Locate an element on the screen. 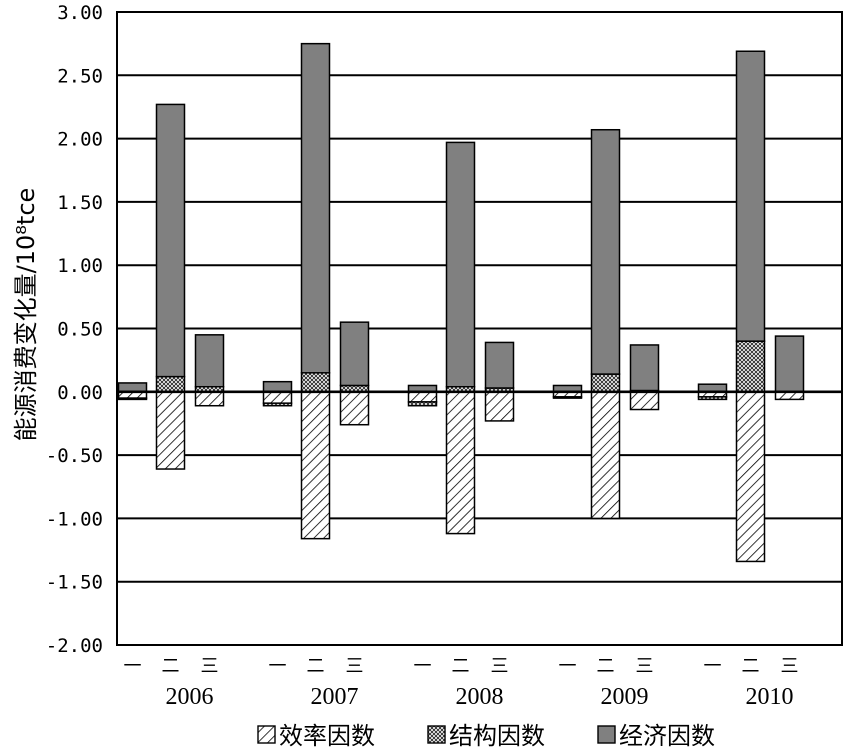  legend-swatch-structure is located at coordinates (436, 734).